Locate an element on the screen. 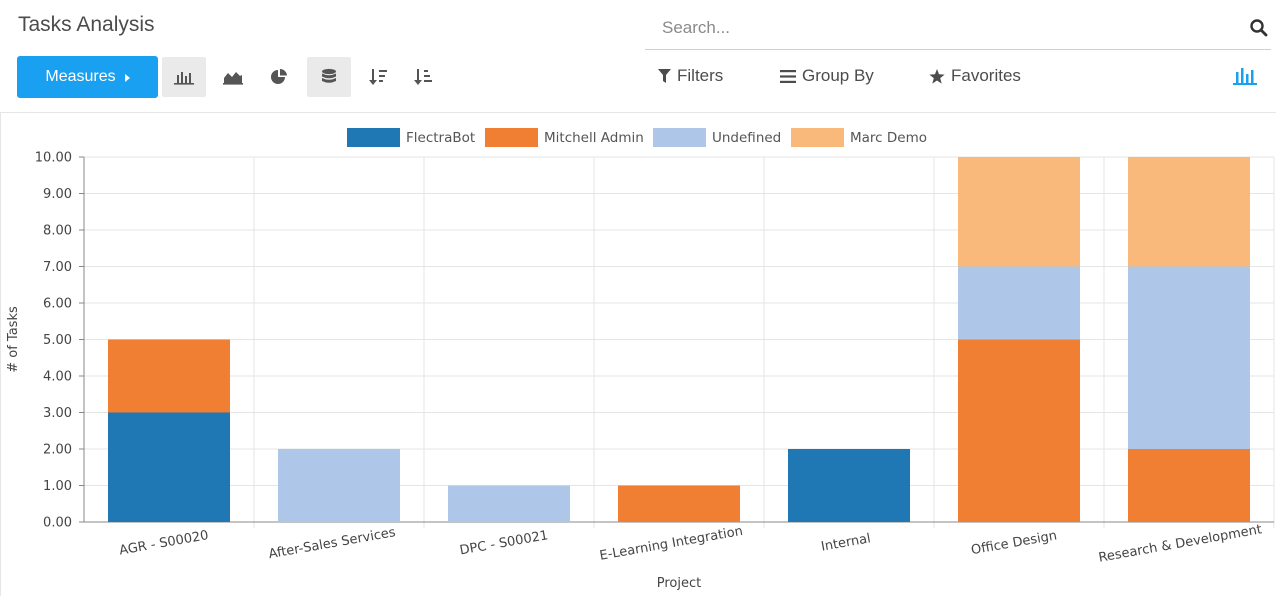  x-tick-label: Office Design is located at coordinates (1014, 543).